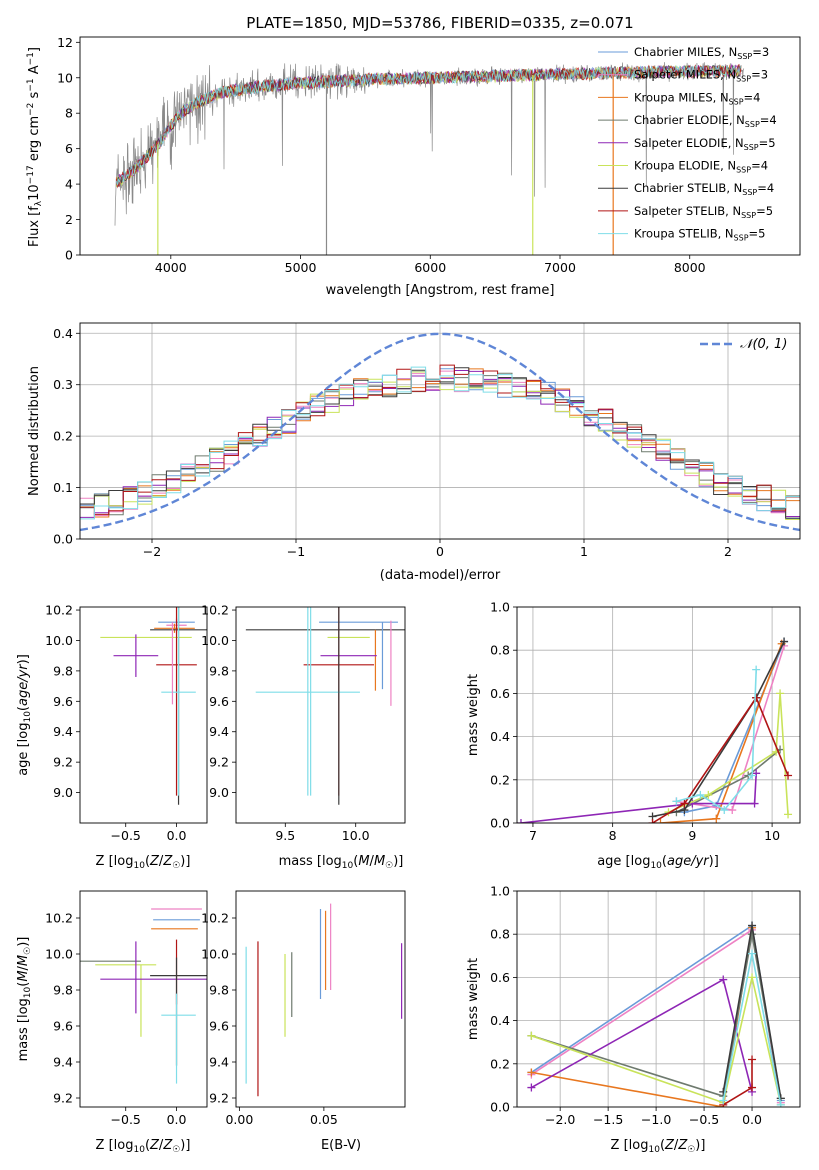 The image size is (819, 1170). What do you see at coordinates (701, 53) in the screenshot?
I see `legend-entry-label: Chabrier MILES, NSSP=3` at bounding box center [701, 53].